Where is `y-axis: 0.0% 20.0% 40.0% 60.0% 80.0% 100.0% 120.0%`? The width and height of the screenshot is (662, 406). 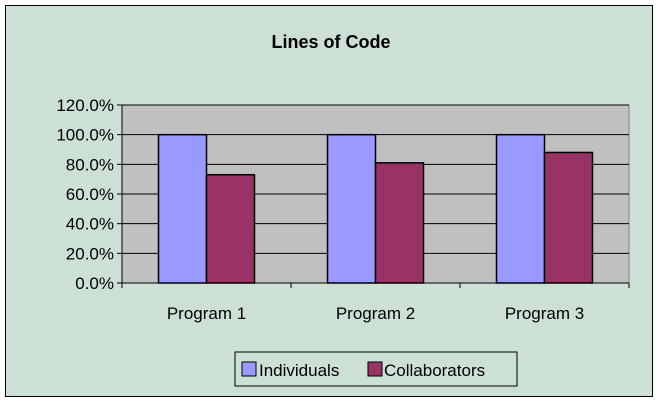
y-axis: 0.0% 20.0% 40.0% 60.0% 80.0% 100.0% 120.0% is located at coordinates (89, 194).